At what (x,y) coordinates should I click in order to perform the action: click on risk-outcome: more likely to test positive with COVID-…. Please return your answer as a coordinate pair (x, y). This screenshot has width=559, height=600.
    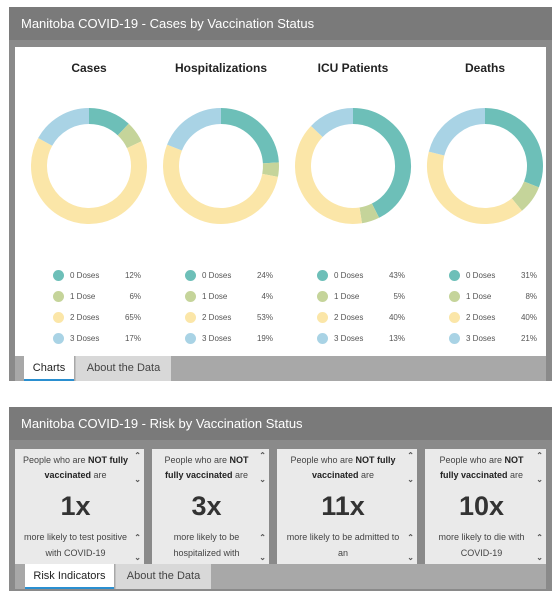
    Looking at the image, I should click on (75, 545).